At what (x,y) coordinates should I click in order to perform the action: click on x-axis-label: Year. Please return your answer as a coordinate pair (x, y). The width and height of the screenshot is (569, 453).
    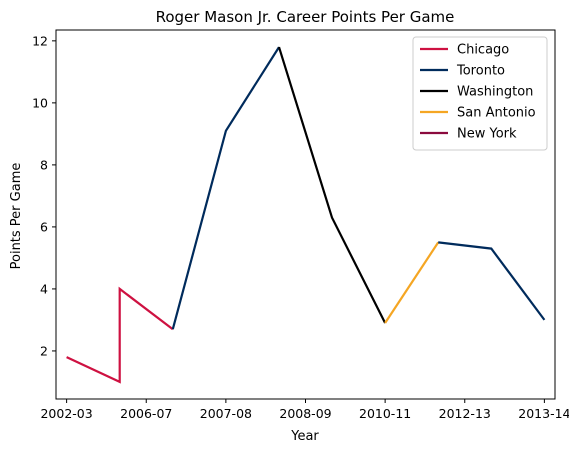
    Looking at the image, I should click on (304, 436).